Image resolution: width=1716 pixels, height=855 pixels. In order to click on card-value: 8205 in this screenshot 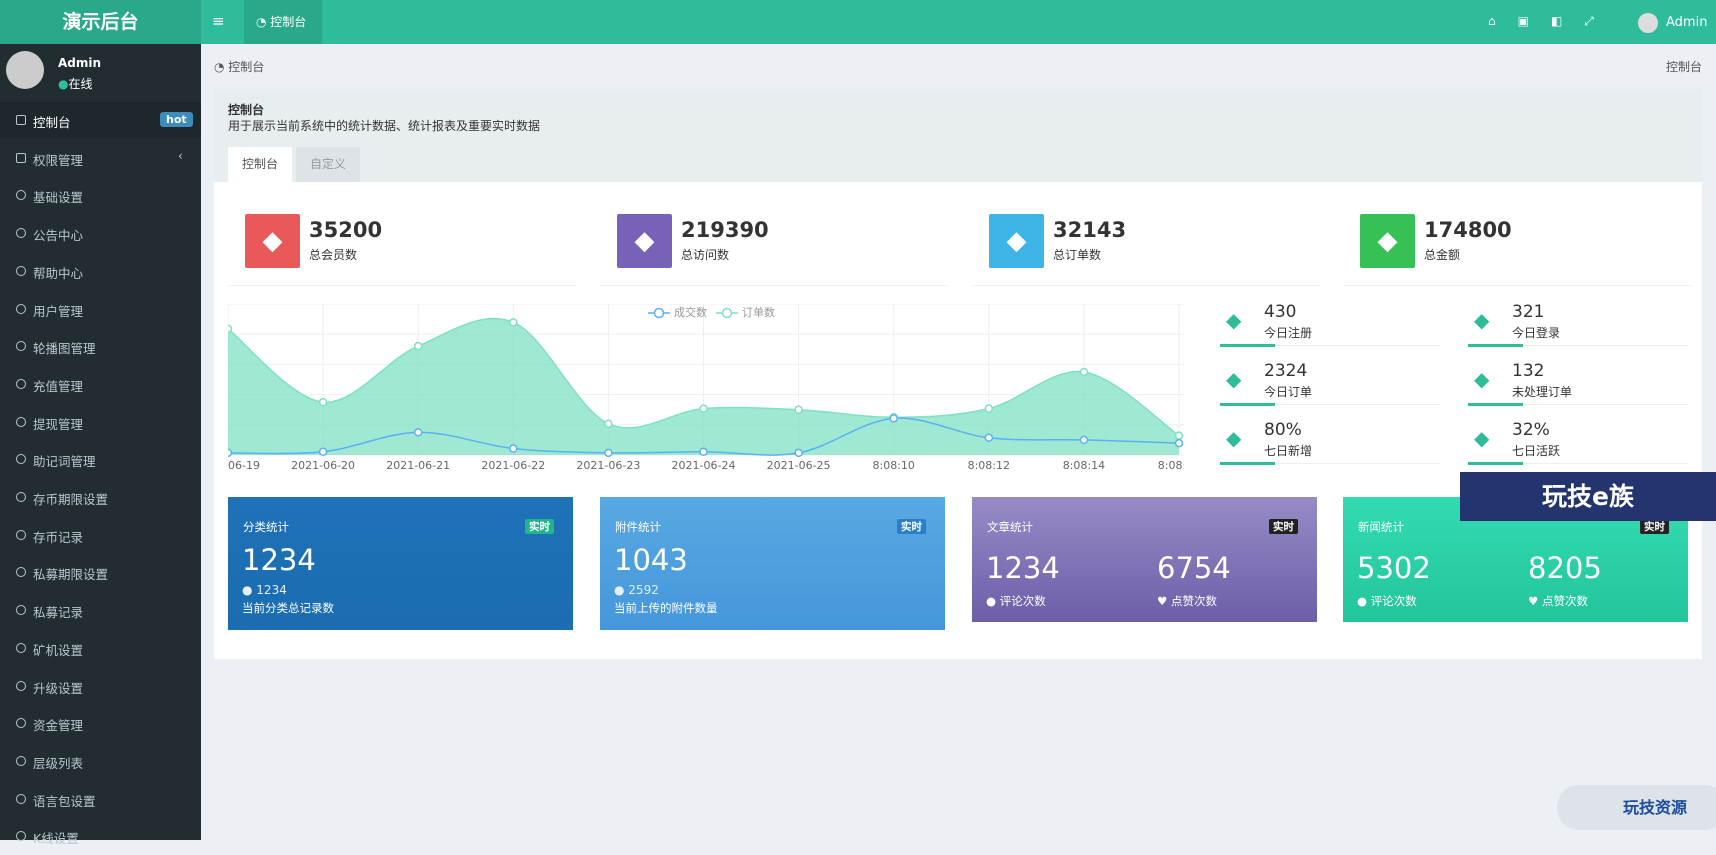, I will do `click(1565, 568)`.